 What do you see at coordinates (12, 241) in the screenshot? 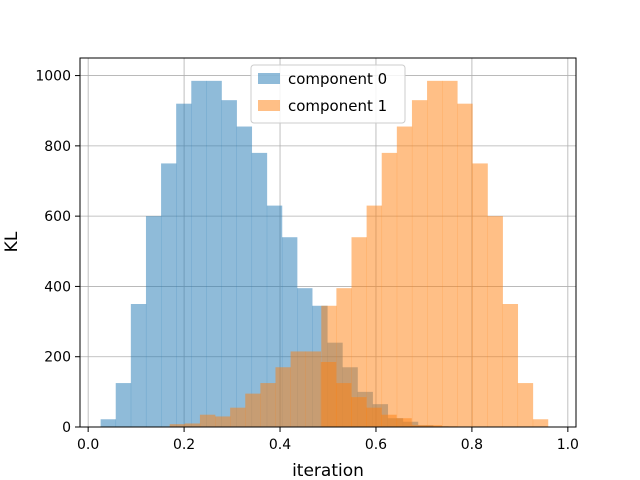
I see `y-axis-label: KL` at bounding box center [12, 241].